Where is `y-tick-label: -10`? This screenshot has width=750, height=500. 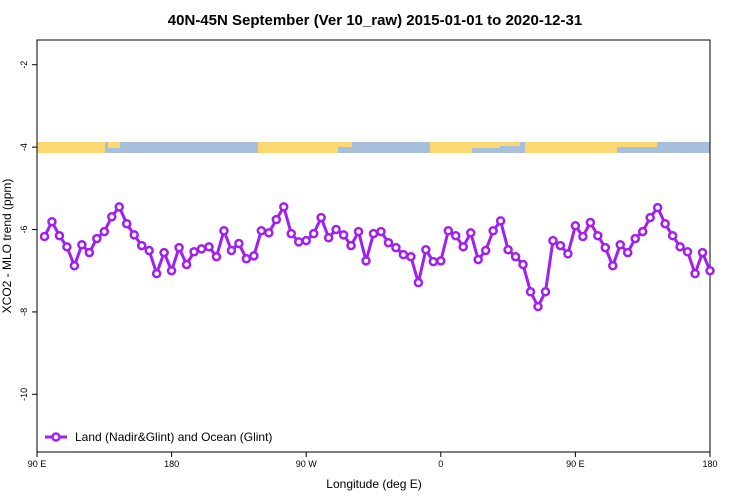
y-tick-label: -10 is located at coordinates (24, 394).